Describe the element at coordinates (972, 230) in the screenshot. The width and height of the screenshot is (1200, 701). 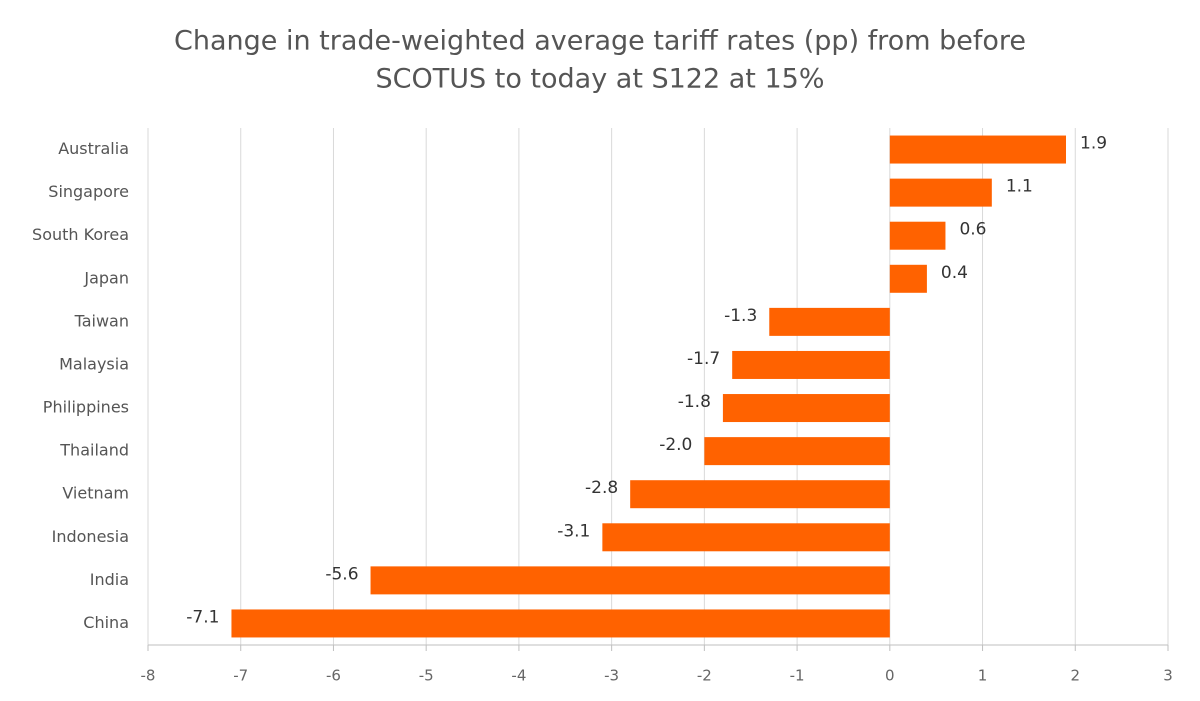
I see `value-label: 0.6` at that location.